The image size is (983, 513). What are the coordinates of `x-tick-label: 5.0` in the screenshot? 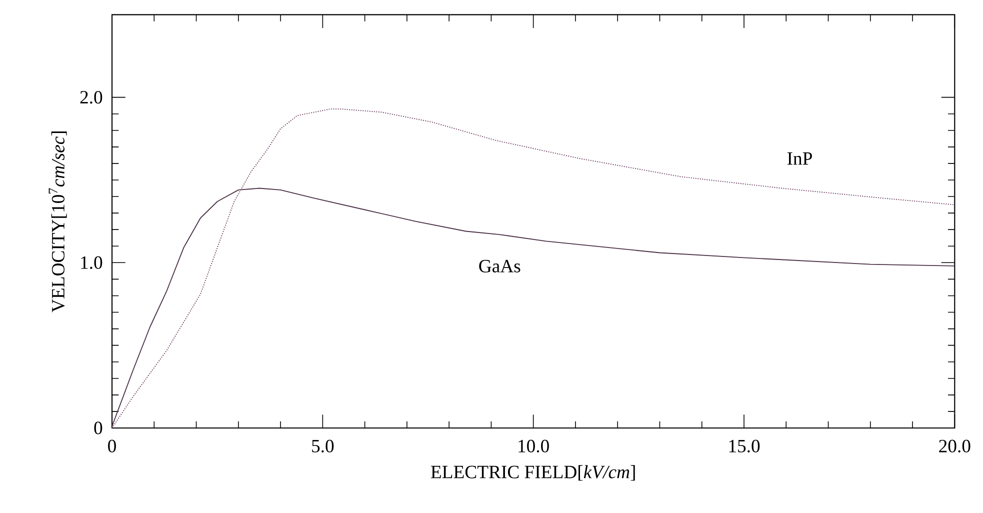 It's located at (323, 446).